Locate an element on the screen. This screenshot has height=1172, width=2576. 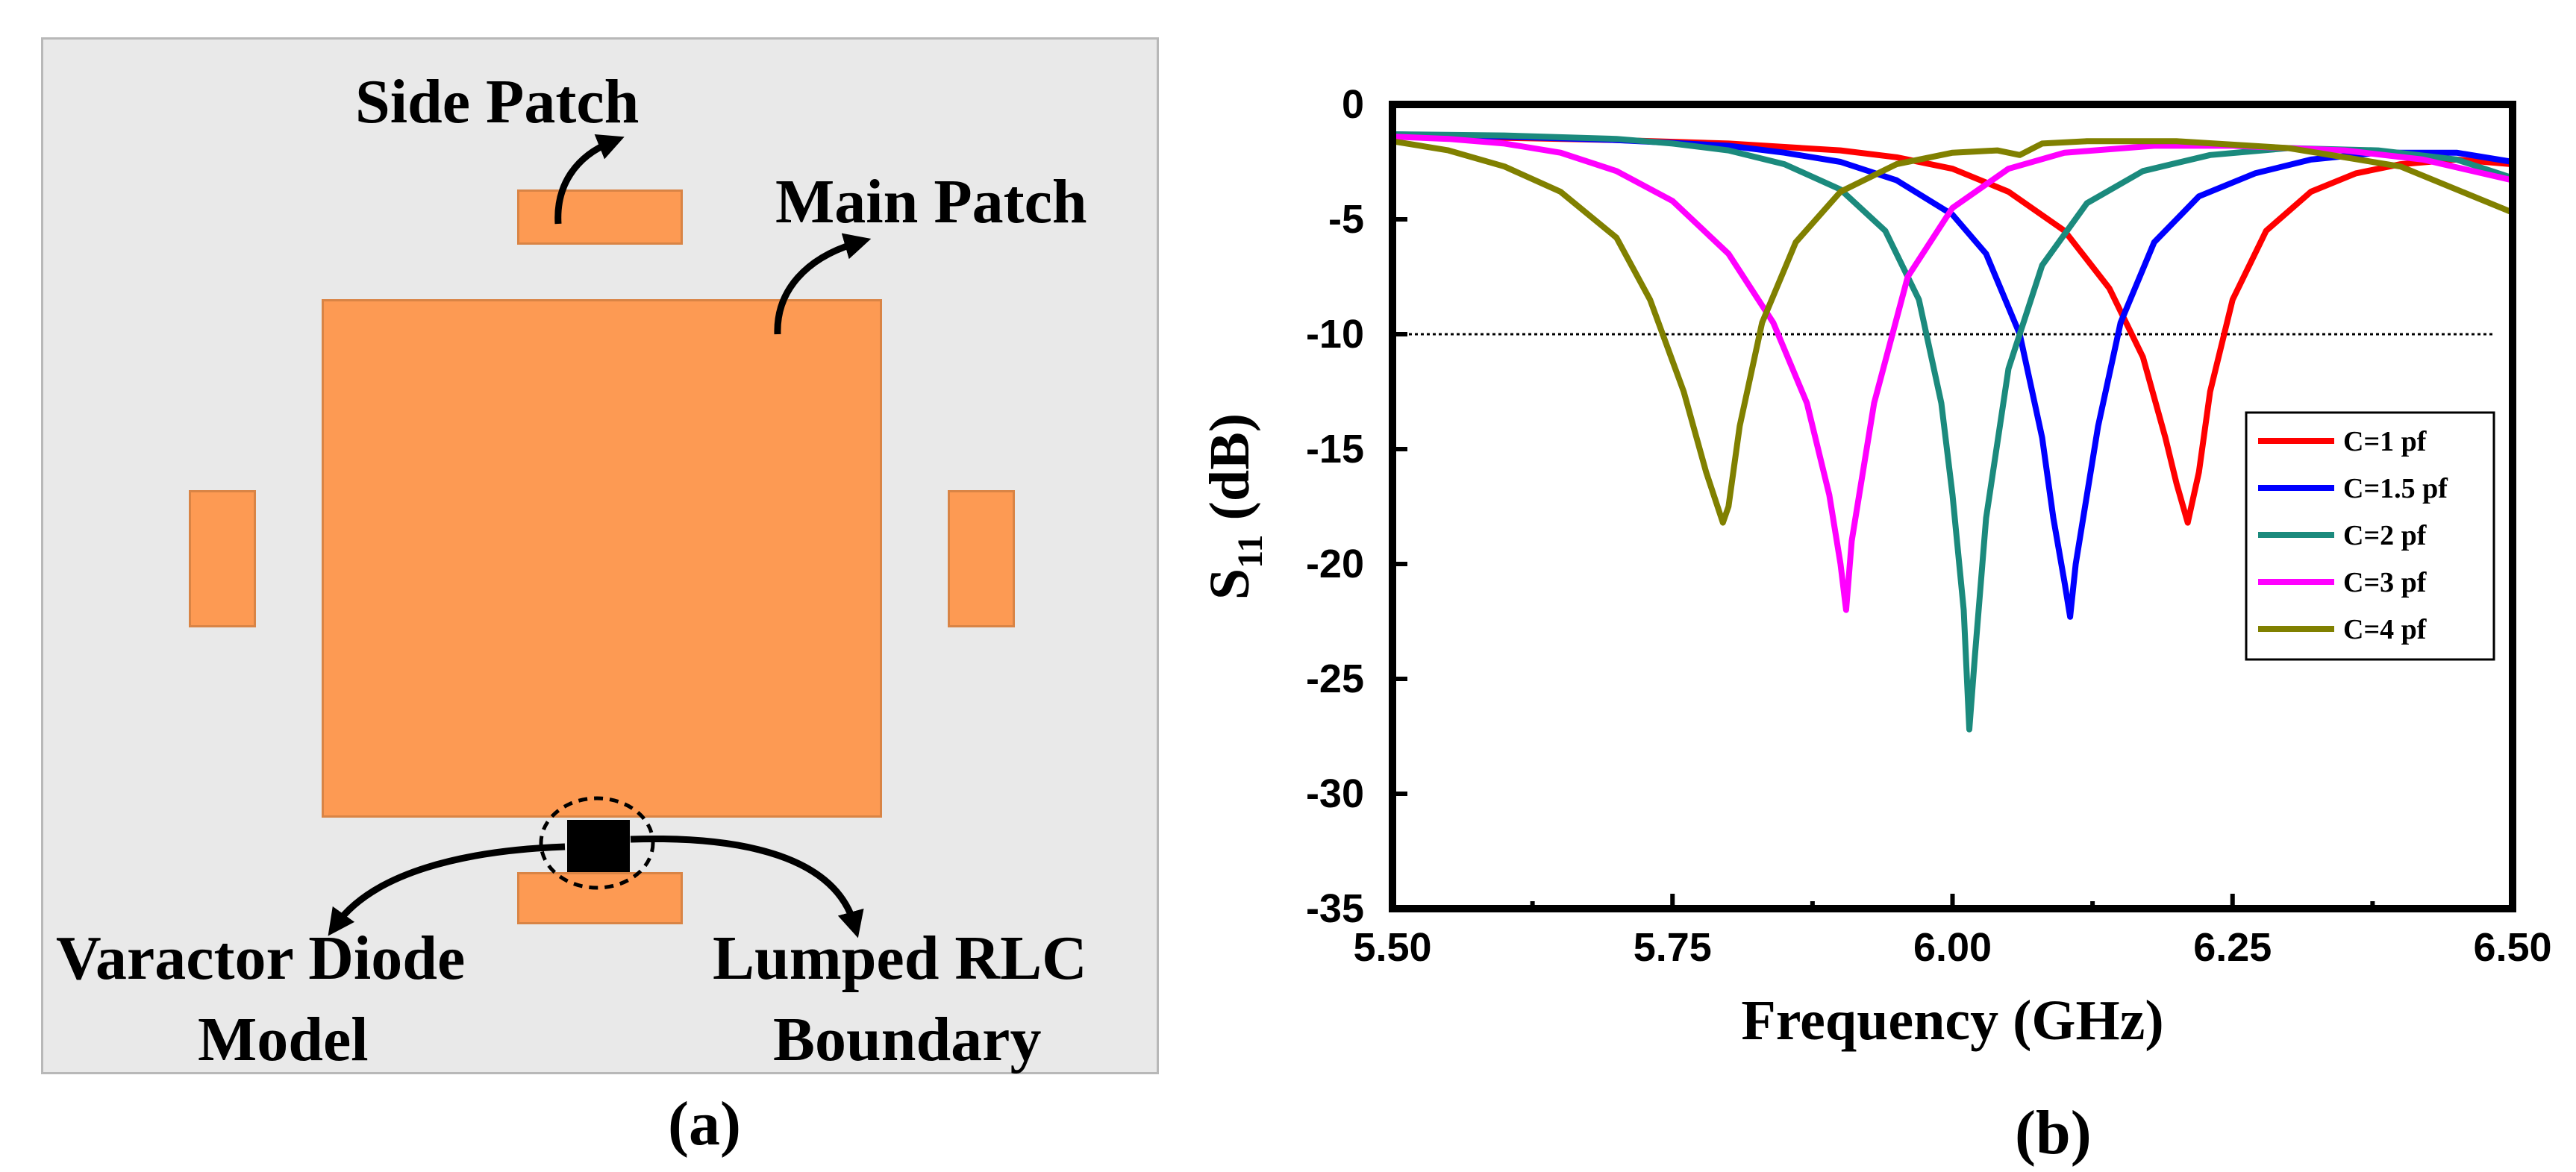
lumped-label-line2: Boundary is located at coordinates (907, 1039).